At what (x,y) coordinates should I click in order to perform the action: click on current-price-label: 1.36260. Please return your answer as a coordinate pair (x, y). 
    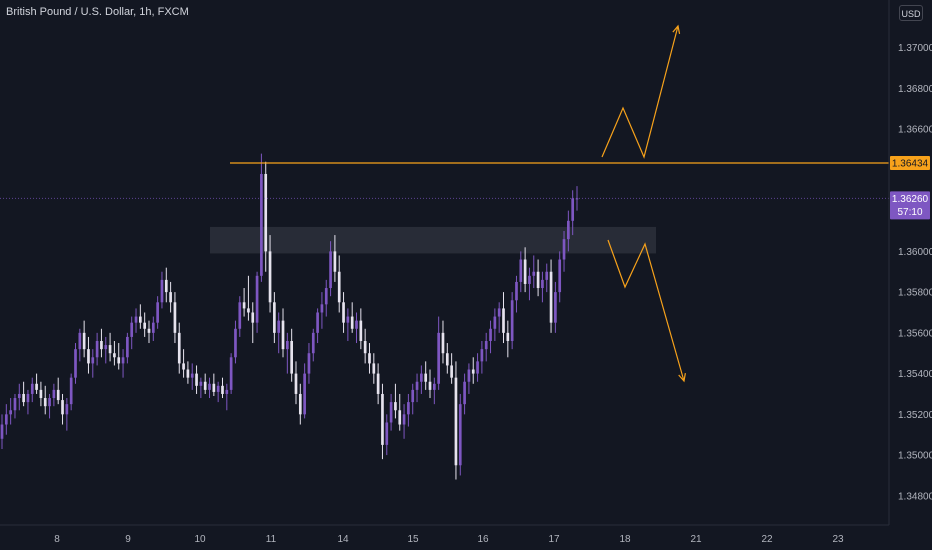
    Looking at the image, I should click on (910, 199).